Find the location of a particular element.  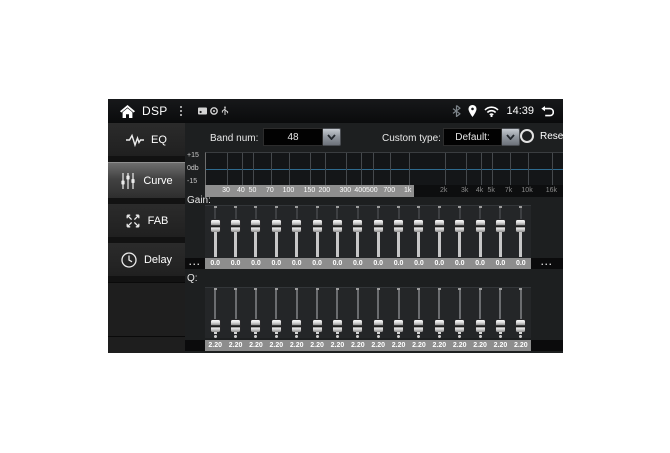

back-icon is located at coordinates (547, 111).